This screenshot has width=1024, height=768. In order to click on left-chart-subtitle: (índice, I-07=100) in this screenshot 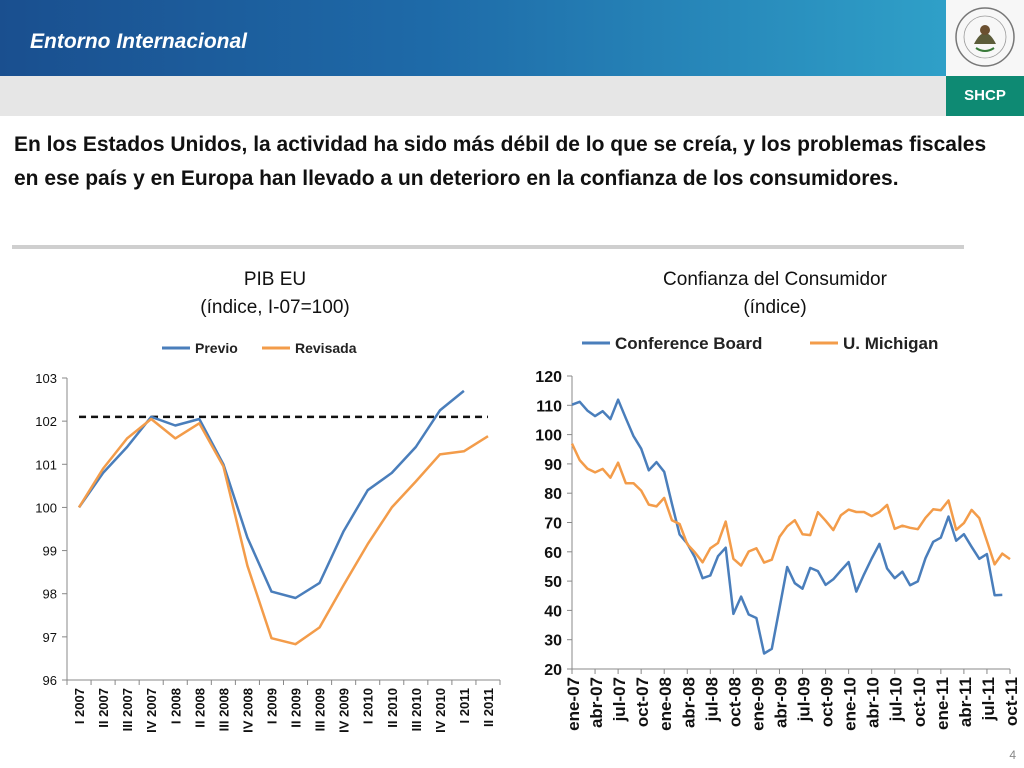, I will do `click(275, 307)`.